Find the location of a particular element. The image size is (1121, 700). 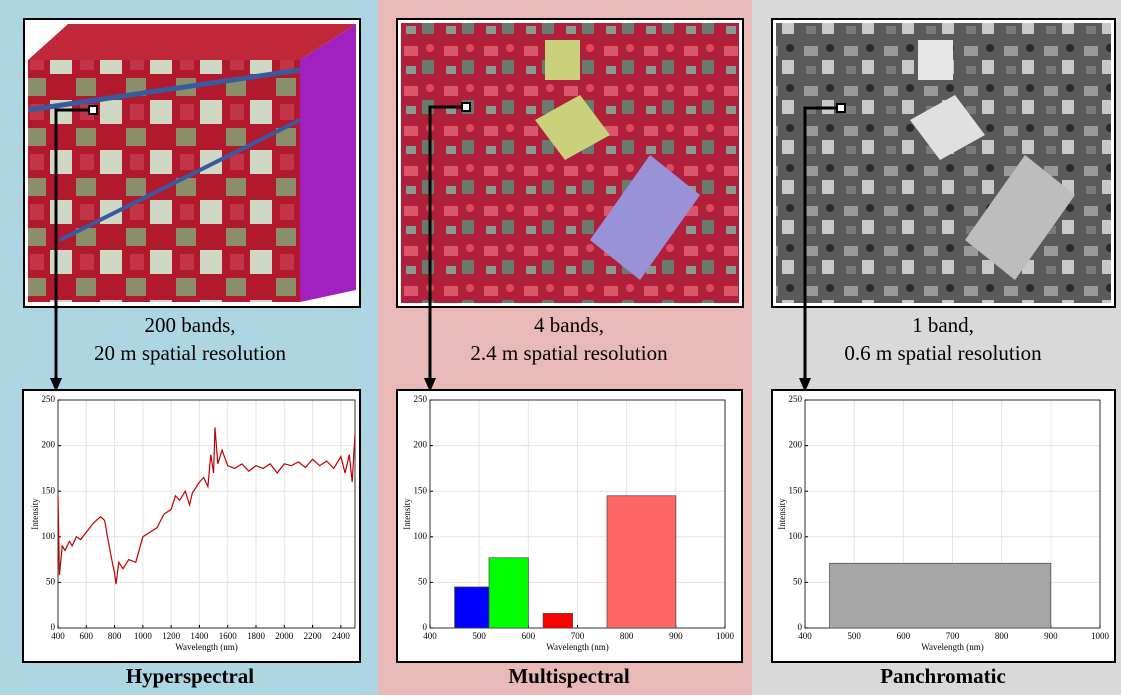

x-tick-label: 1200 is located at coordinates (171, 636).